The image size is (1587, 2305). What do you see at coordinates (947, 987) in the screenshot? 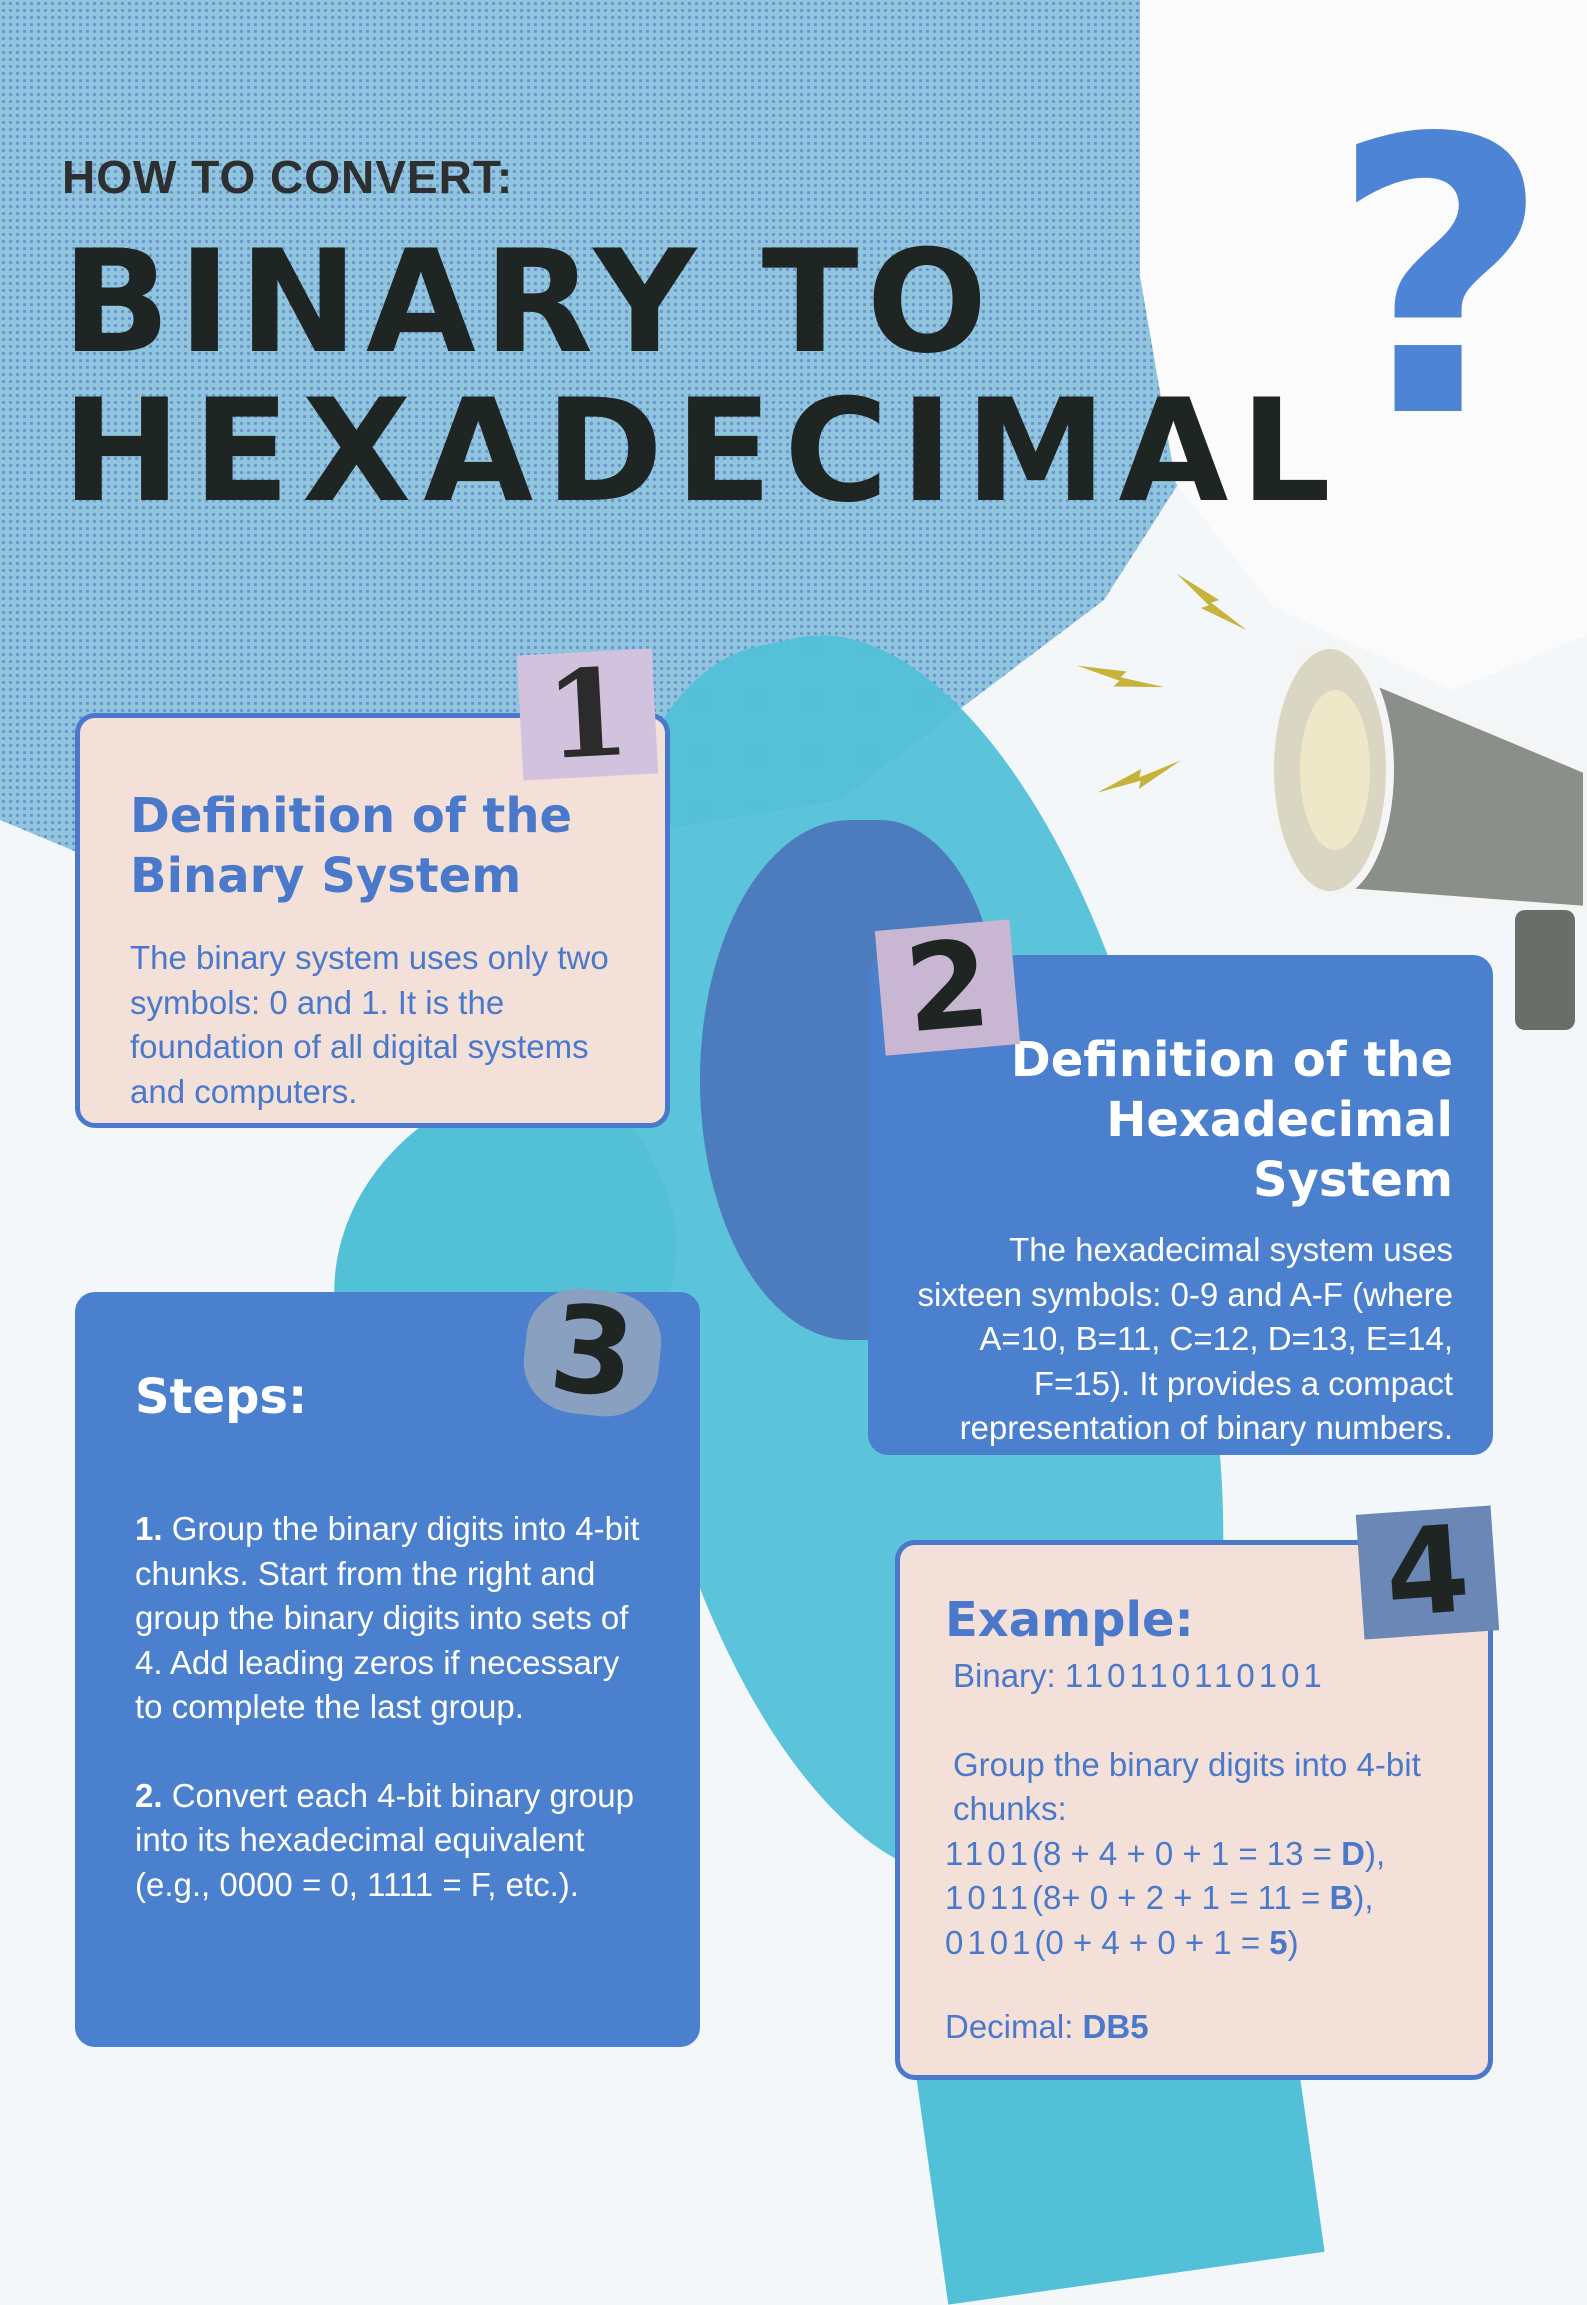
I see `step-number-2-badge: 2` at bounding box center [947, 987].